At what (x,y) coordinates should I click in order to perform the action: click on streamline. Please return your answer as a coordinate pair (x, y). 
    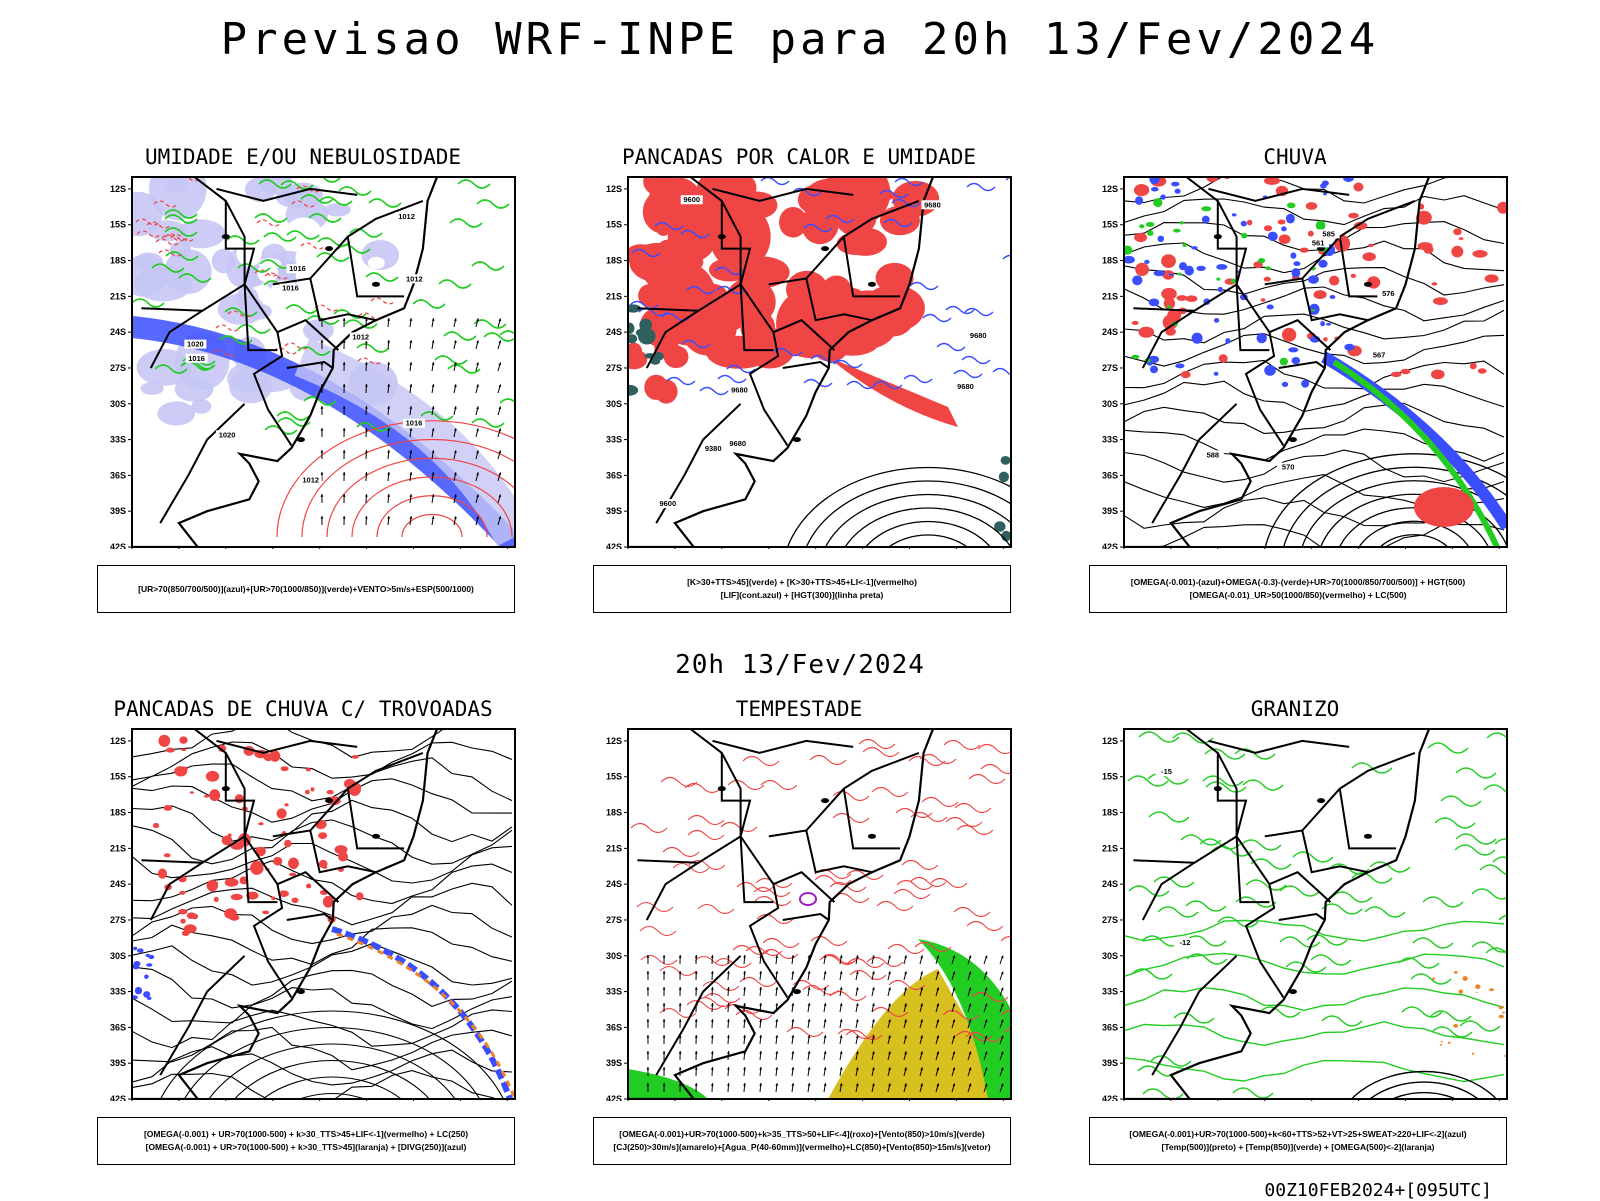
    Looking at the image, I should click on (322, 1066).